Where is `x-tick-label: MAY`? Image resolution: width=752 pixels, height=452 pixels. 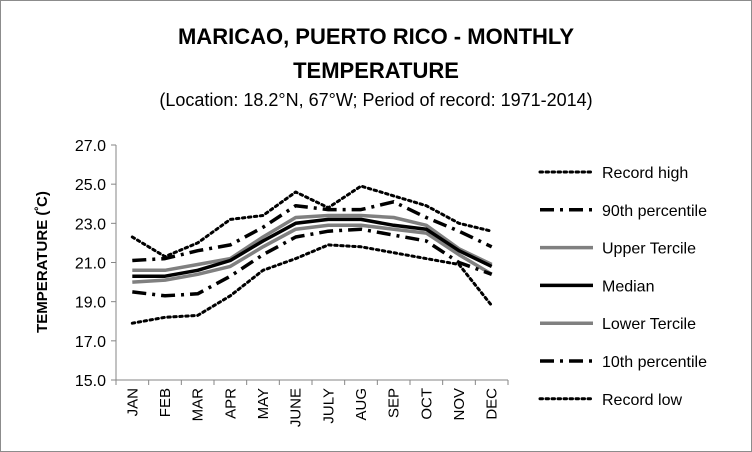
x-tick-label: MAY is located at coordinates (263, 403).